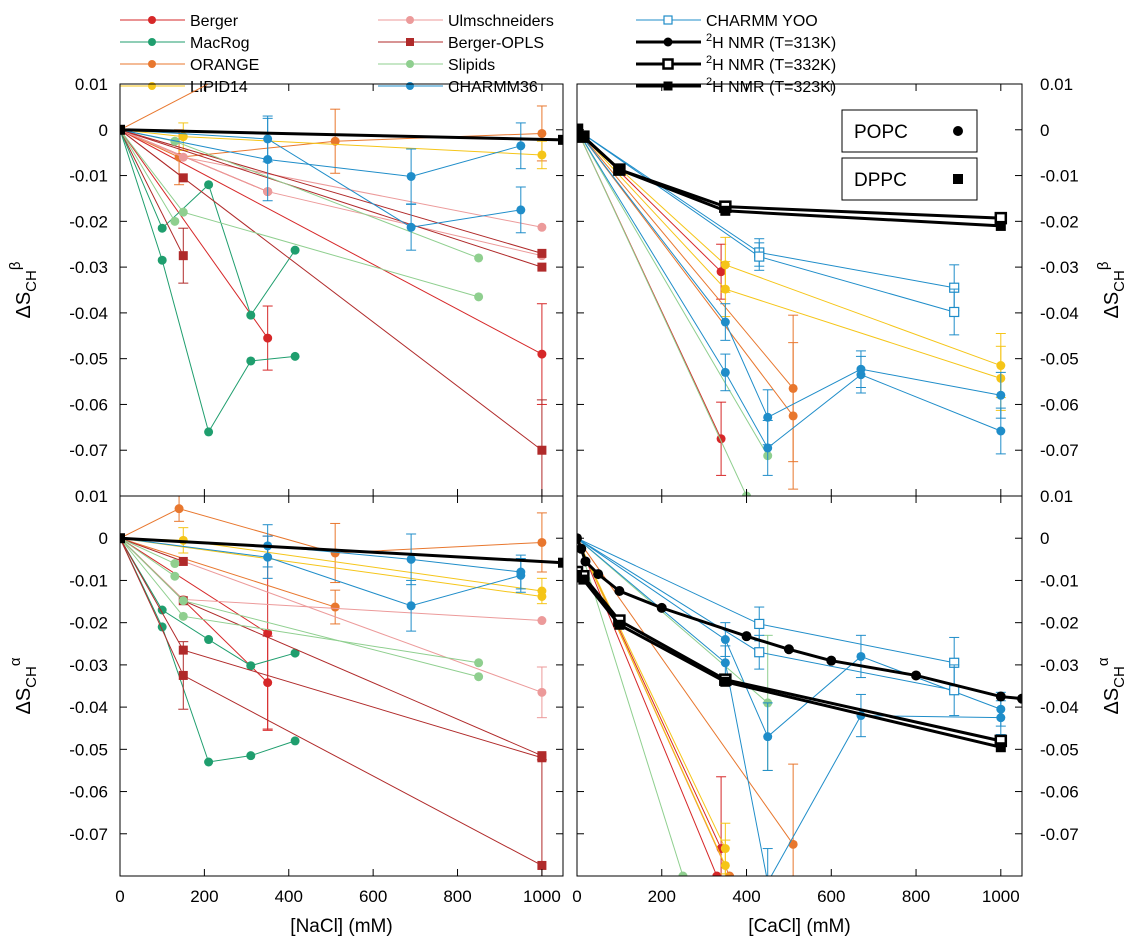  I want to click on inset-label: POPC, so click(881, 132).